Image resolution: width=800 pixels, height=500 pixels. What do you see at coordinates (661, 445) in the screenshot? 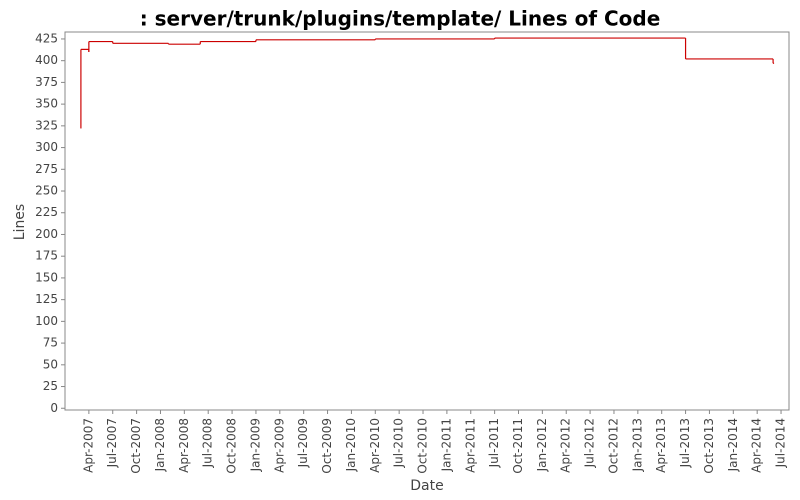
I see `x-tick-label: Apr-2013` at bounding box center [661, 445].